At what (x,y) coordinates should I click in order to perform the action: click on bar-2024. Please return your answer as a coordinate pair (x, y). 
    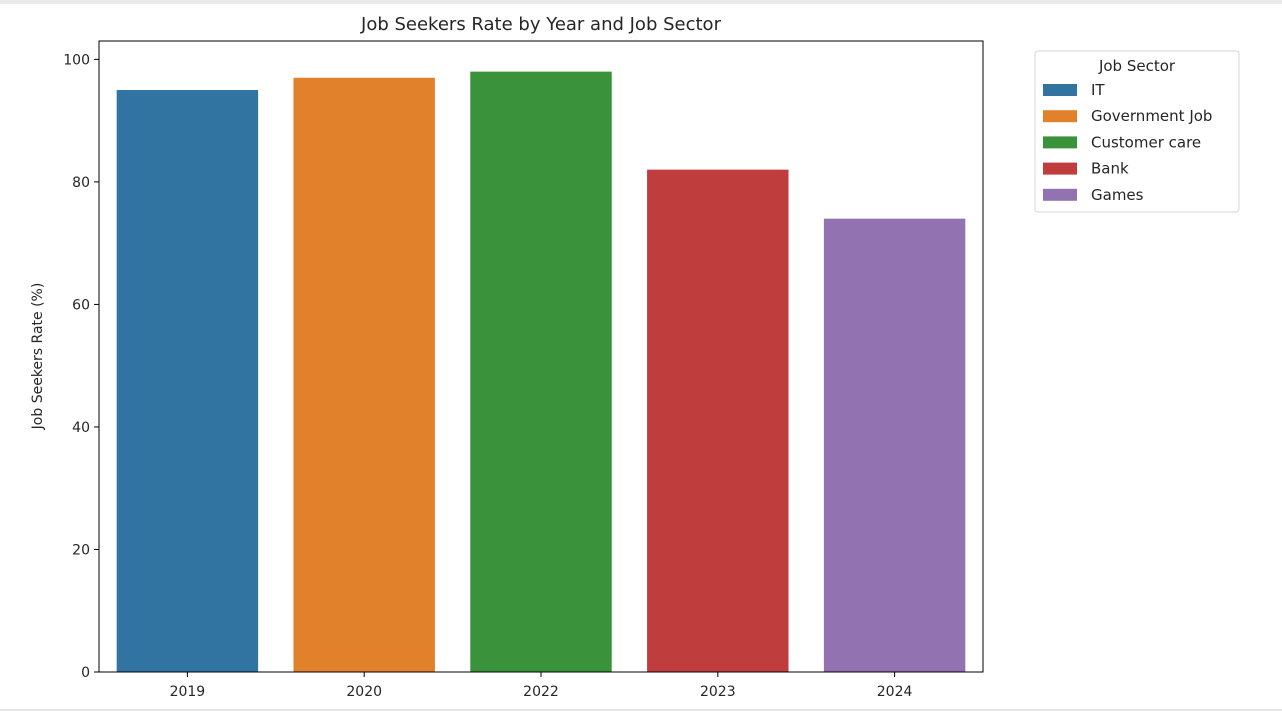
    Looking at the image, I should click on (894, 445).